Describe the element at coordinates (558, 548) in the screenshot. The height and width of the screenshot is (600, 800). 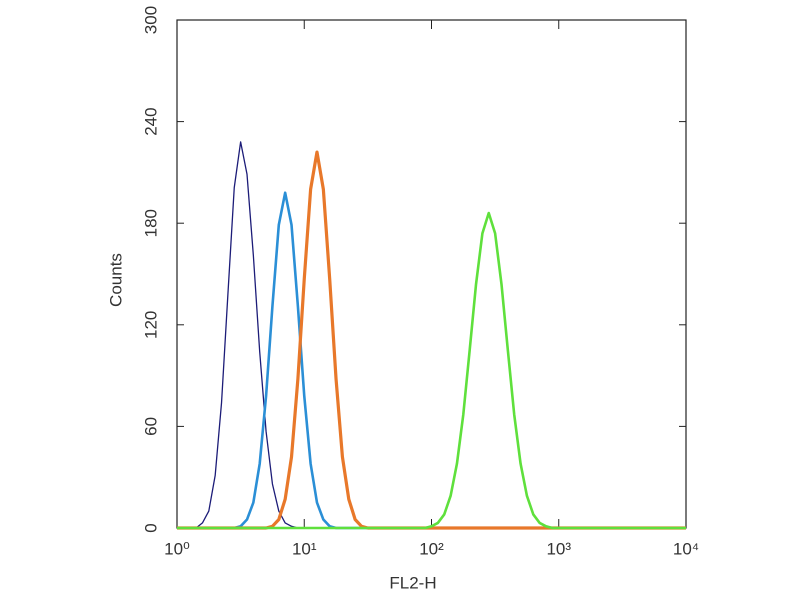
I see `x-tick-label: 10³` at that location.